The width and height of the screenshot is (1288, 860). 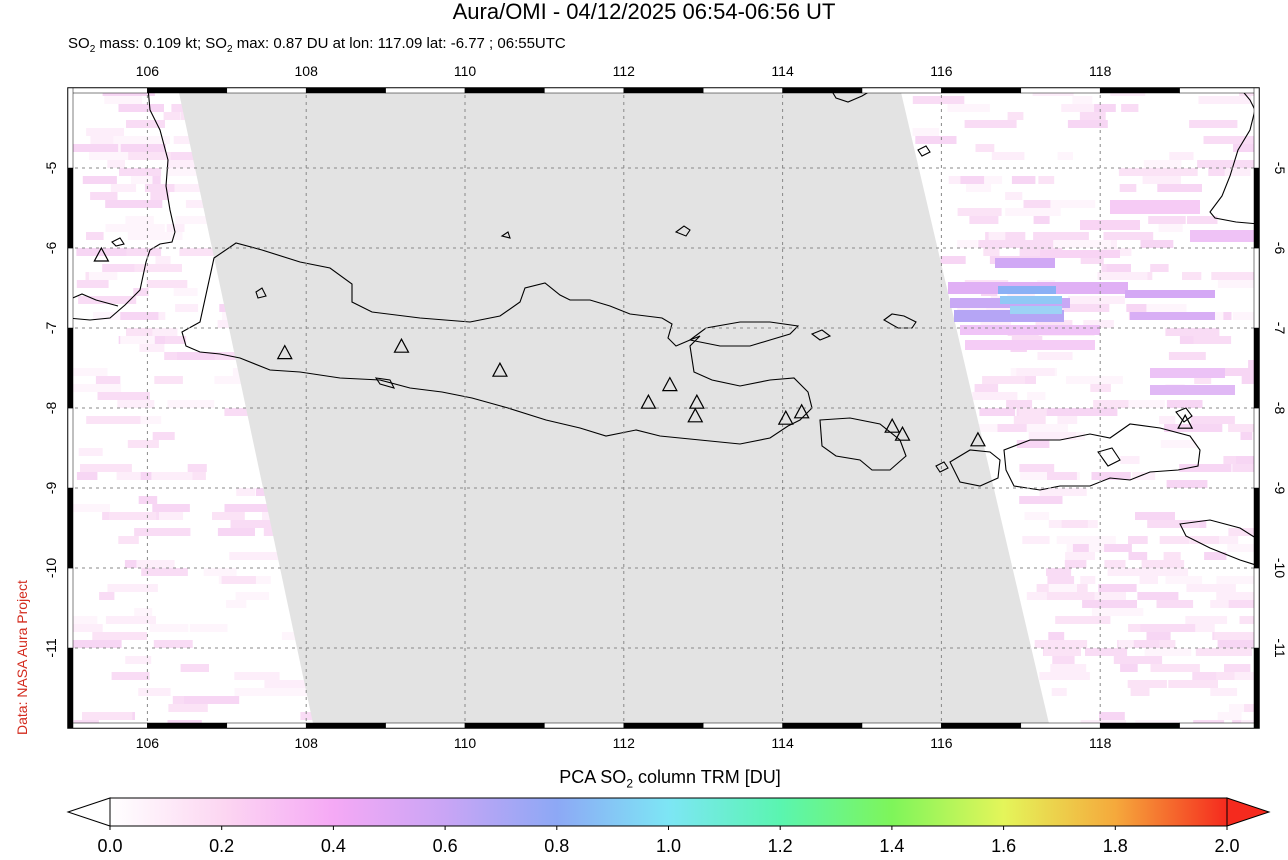 What do you see at coordinates (1280, 408) in the screenshot?
I see `lat-tick-label: -8` at bounding box center [1280, 408].